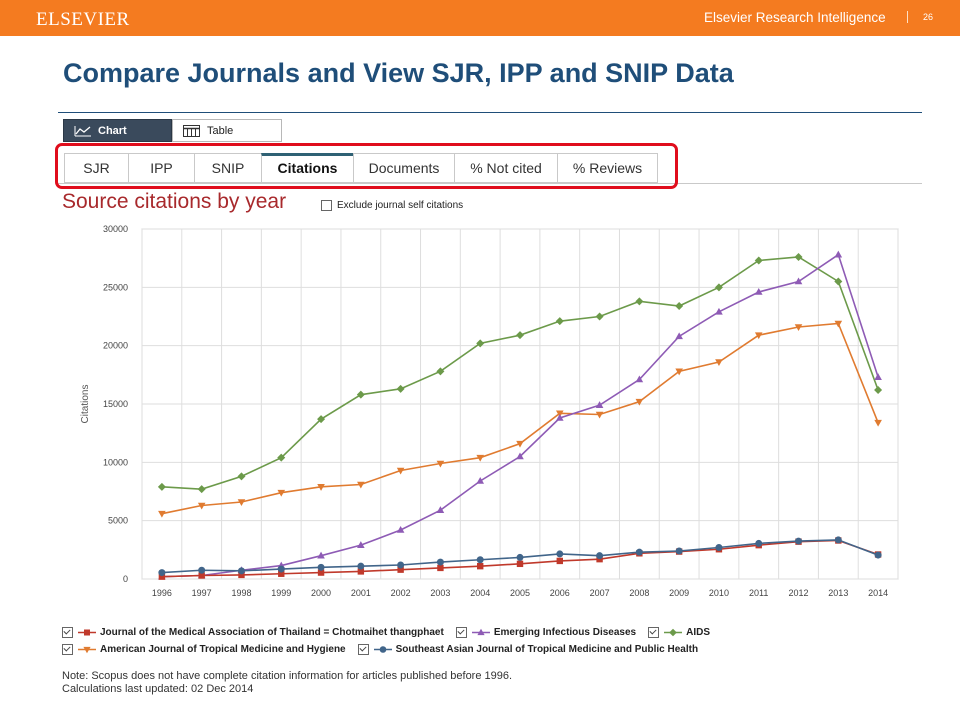  What do you see at coordinates (307, 168) in the screenshot?
I see `tab-citations: Citations` at bounding box center [307, 168].